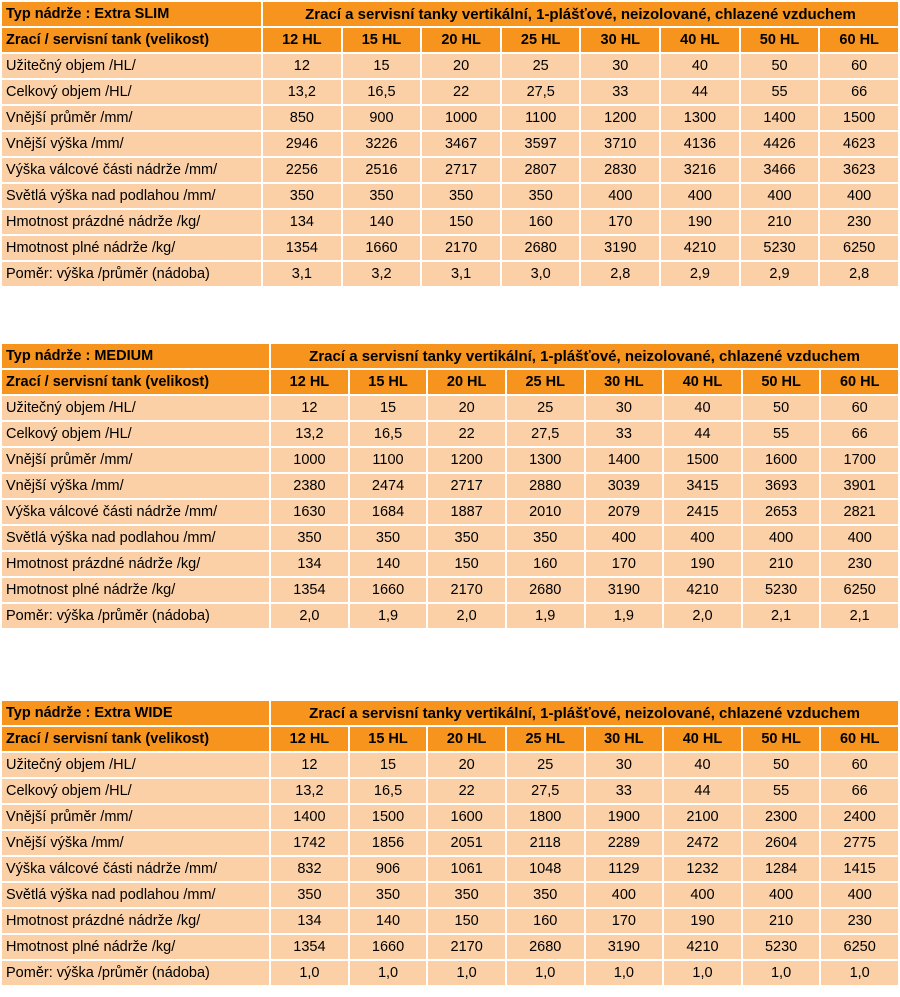  What do you see at coordinates (702, 869) in the screenshot?
I see `table-cell: 1232` at bounding box center [702, 869].